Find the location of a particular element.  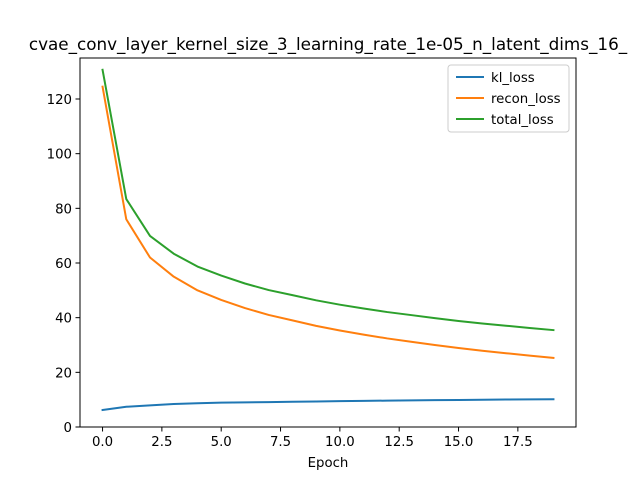

y-tick-label: 80 is located at coordinates (63, 209).